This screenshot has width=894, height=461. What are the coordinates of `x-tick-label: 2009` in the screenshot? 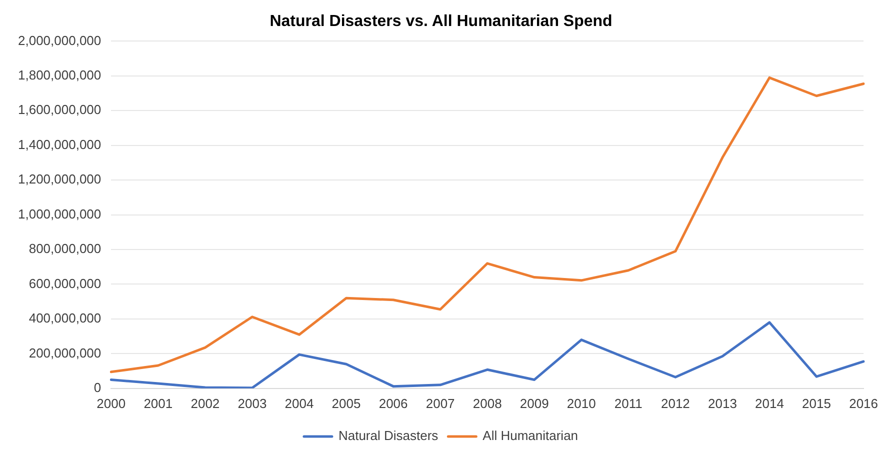 It's located at (534, 403).